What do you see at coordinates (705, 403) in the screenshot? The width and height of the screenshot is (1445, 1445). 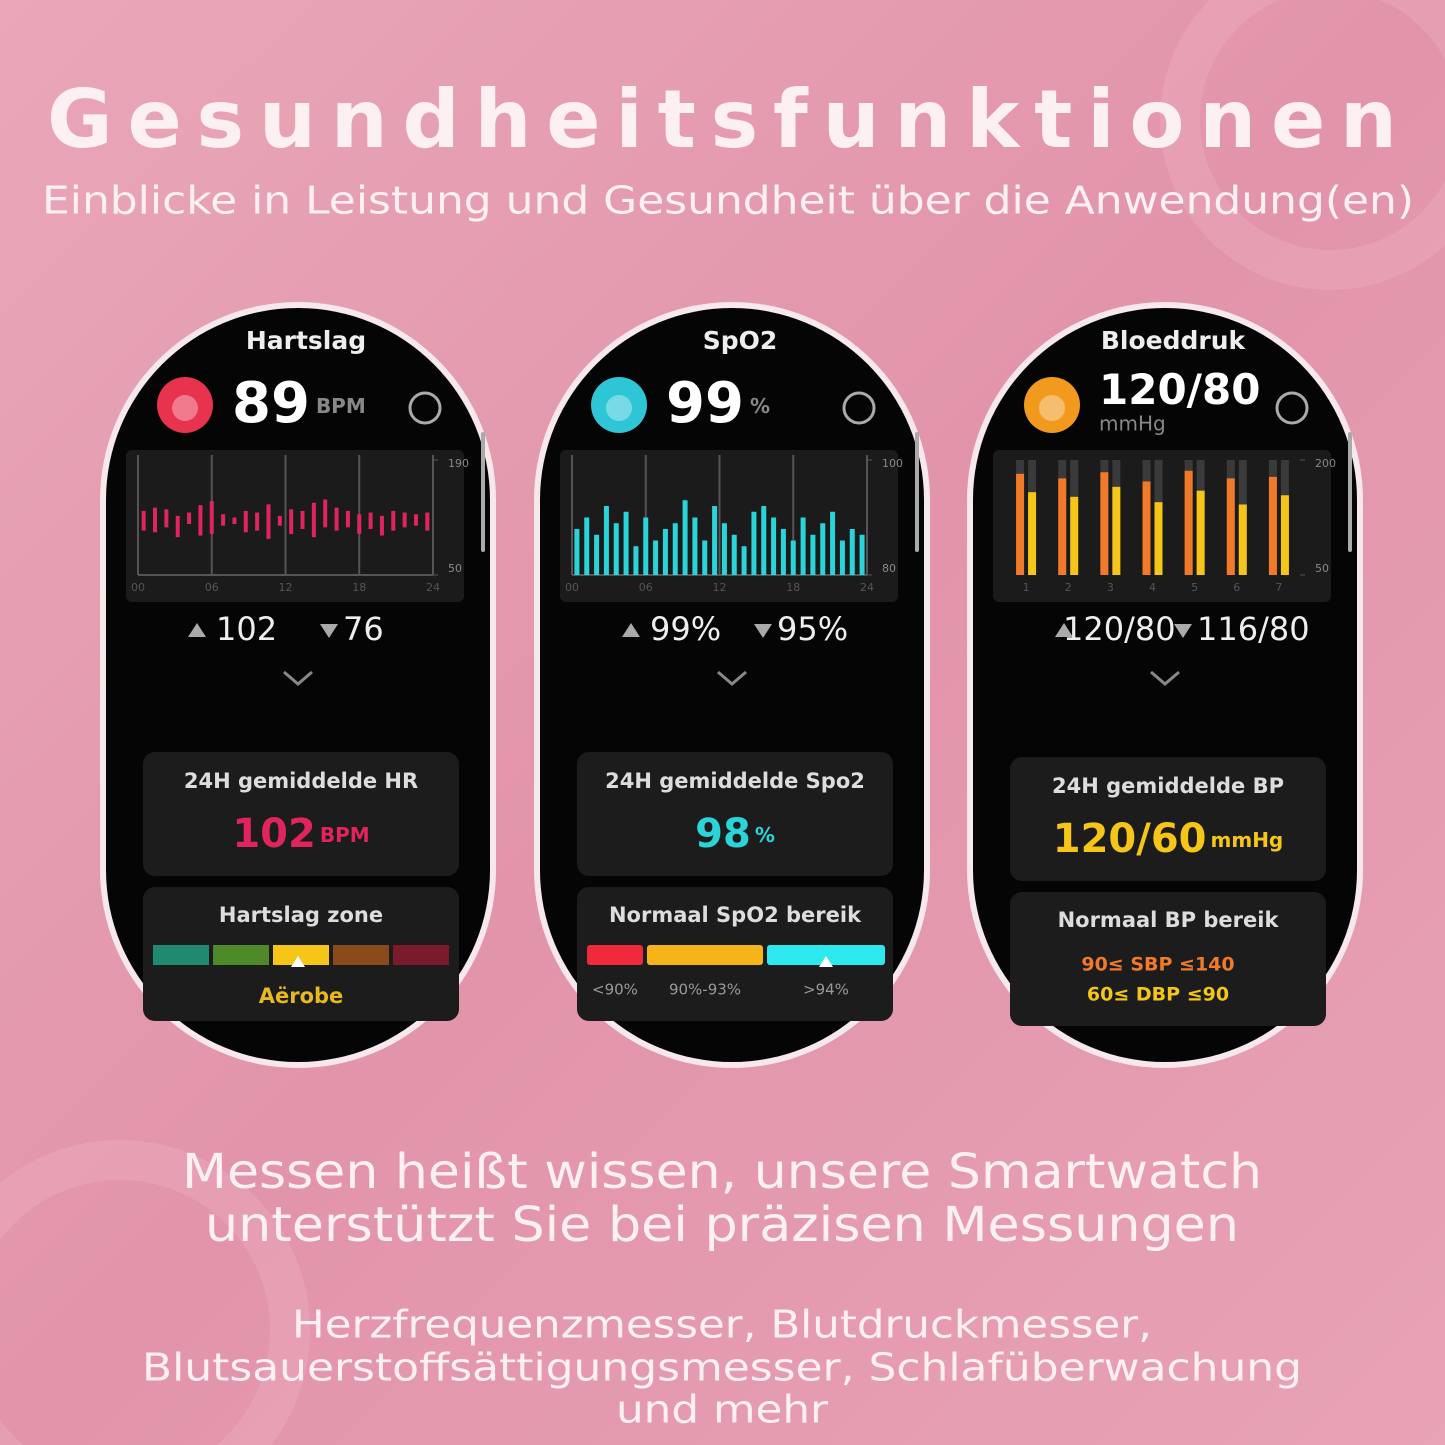 I see `main-value-number: 99` at bounding box center [705, 403].